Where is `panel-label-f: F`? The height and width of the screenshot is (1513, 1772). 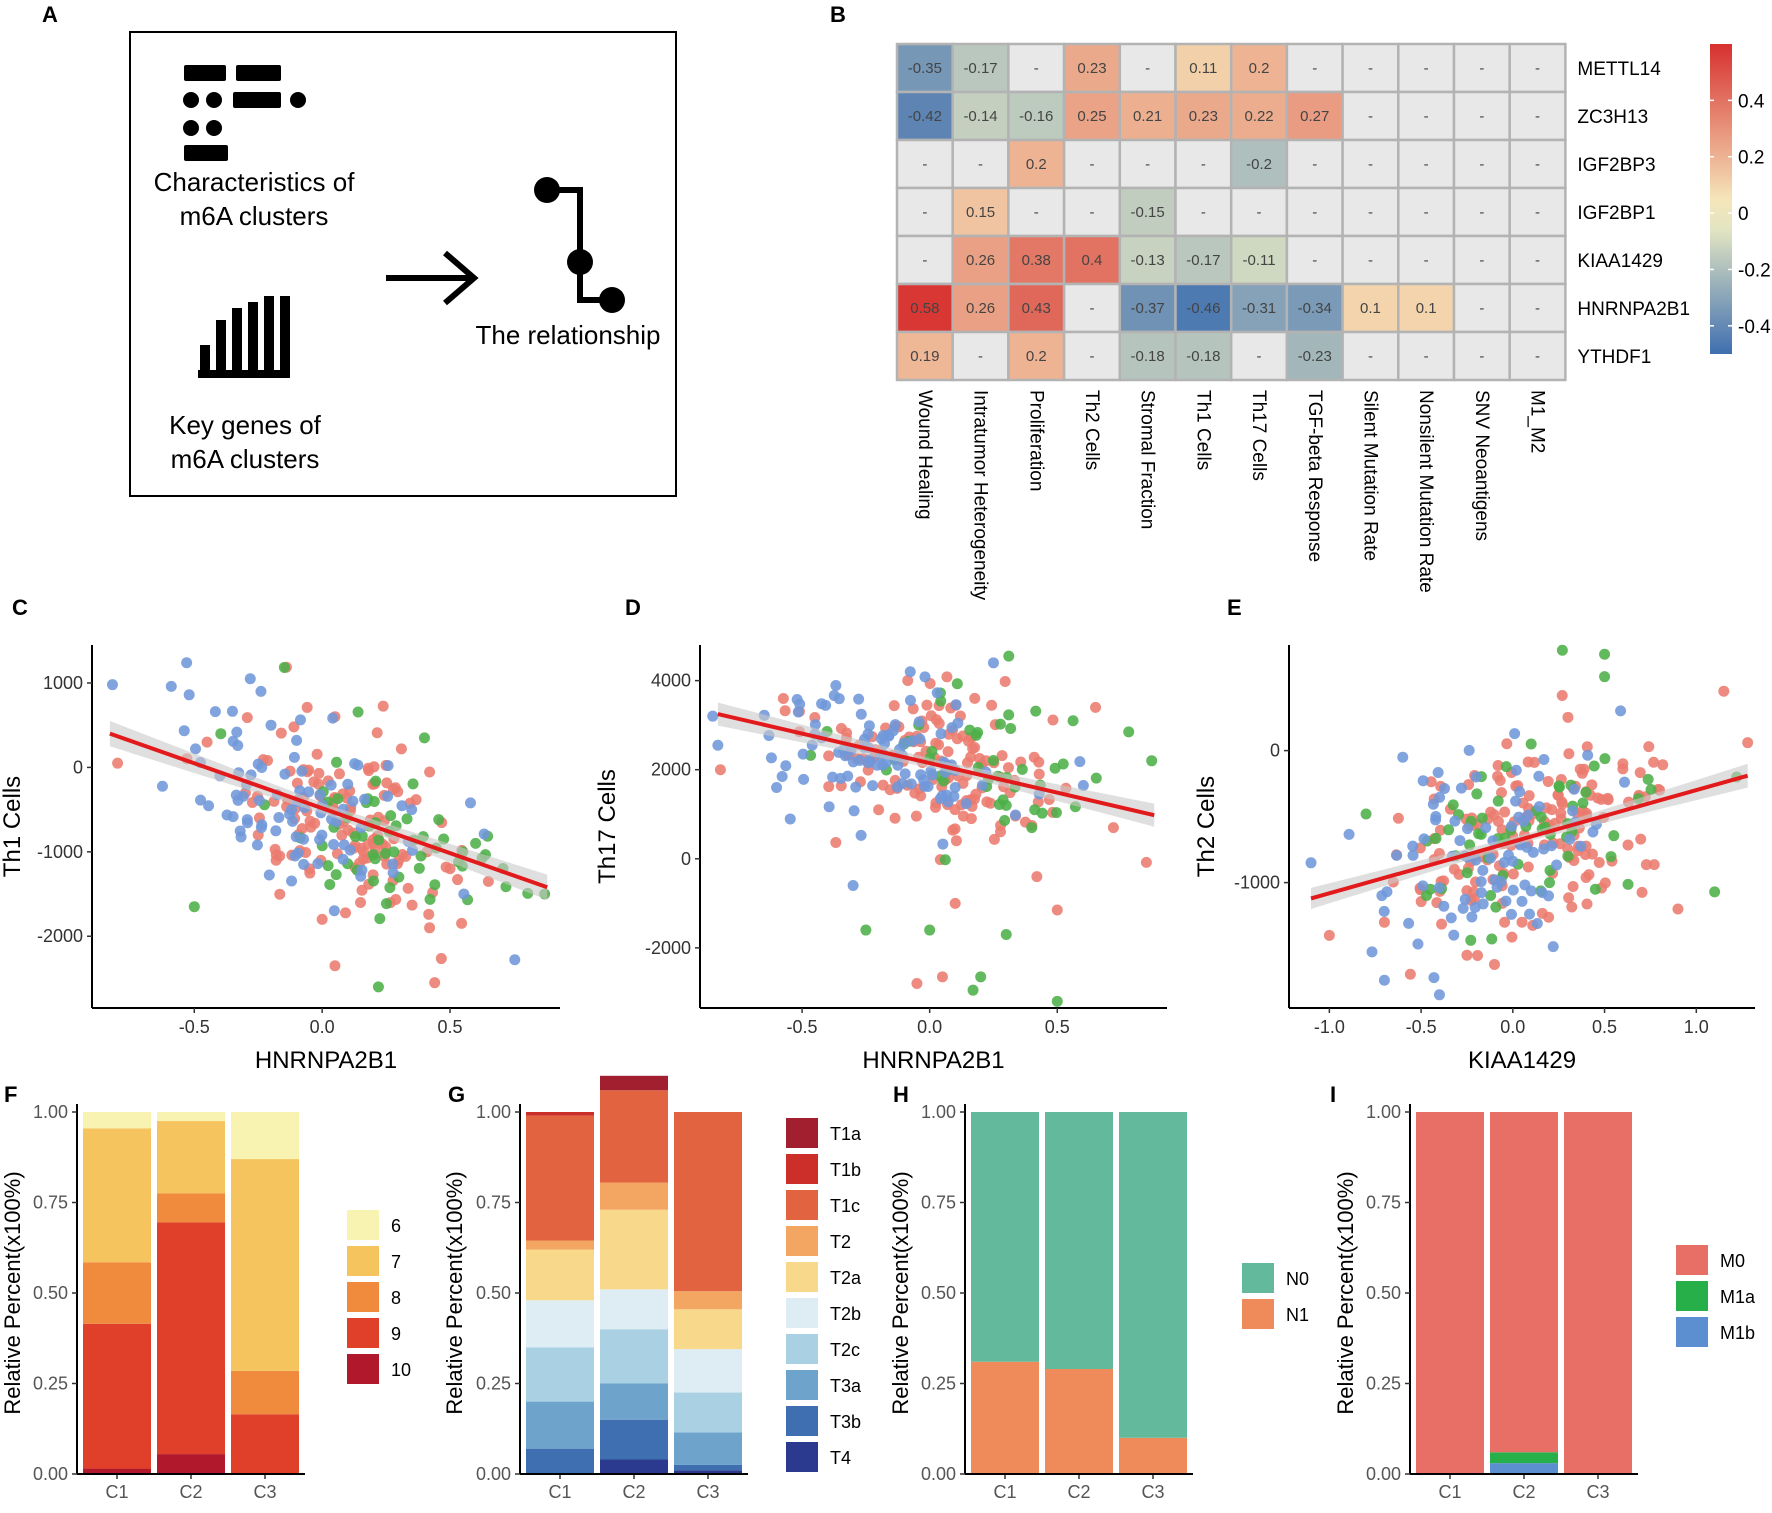 panel-label-f: F is located at coordinates (10, 1094).